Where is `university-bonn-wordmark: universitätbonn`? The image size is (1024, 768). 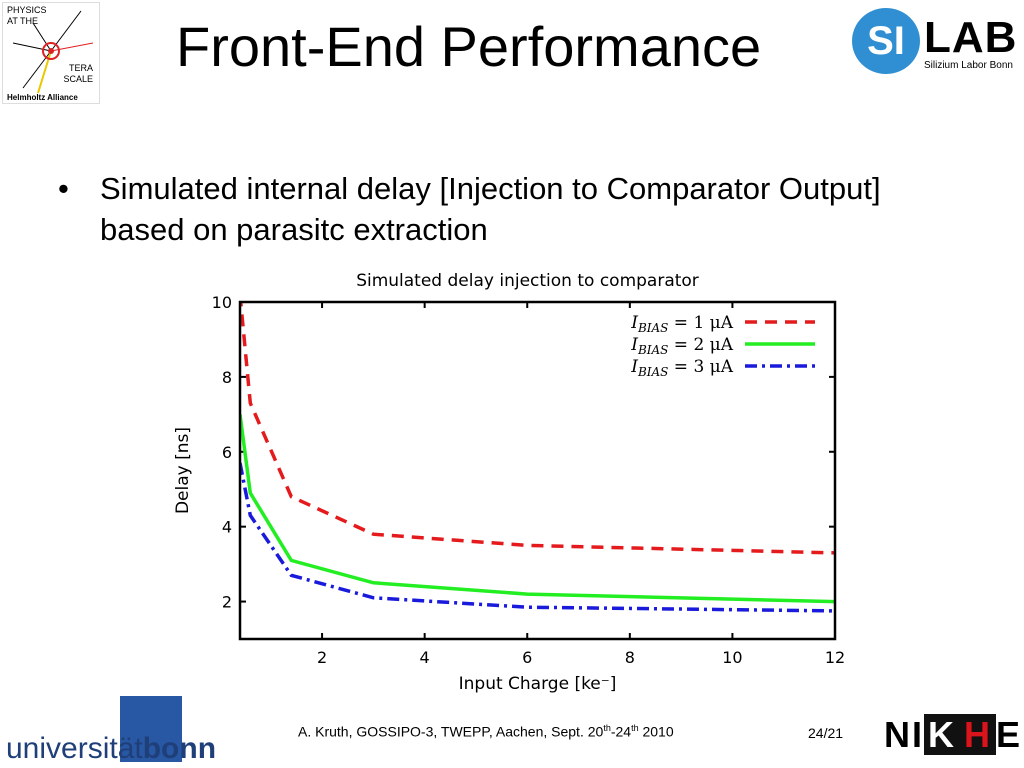
university-bonn-wordmark: universitätbonn is located at coordinates (111, 748).